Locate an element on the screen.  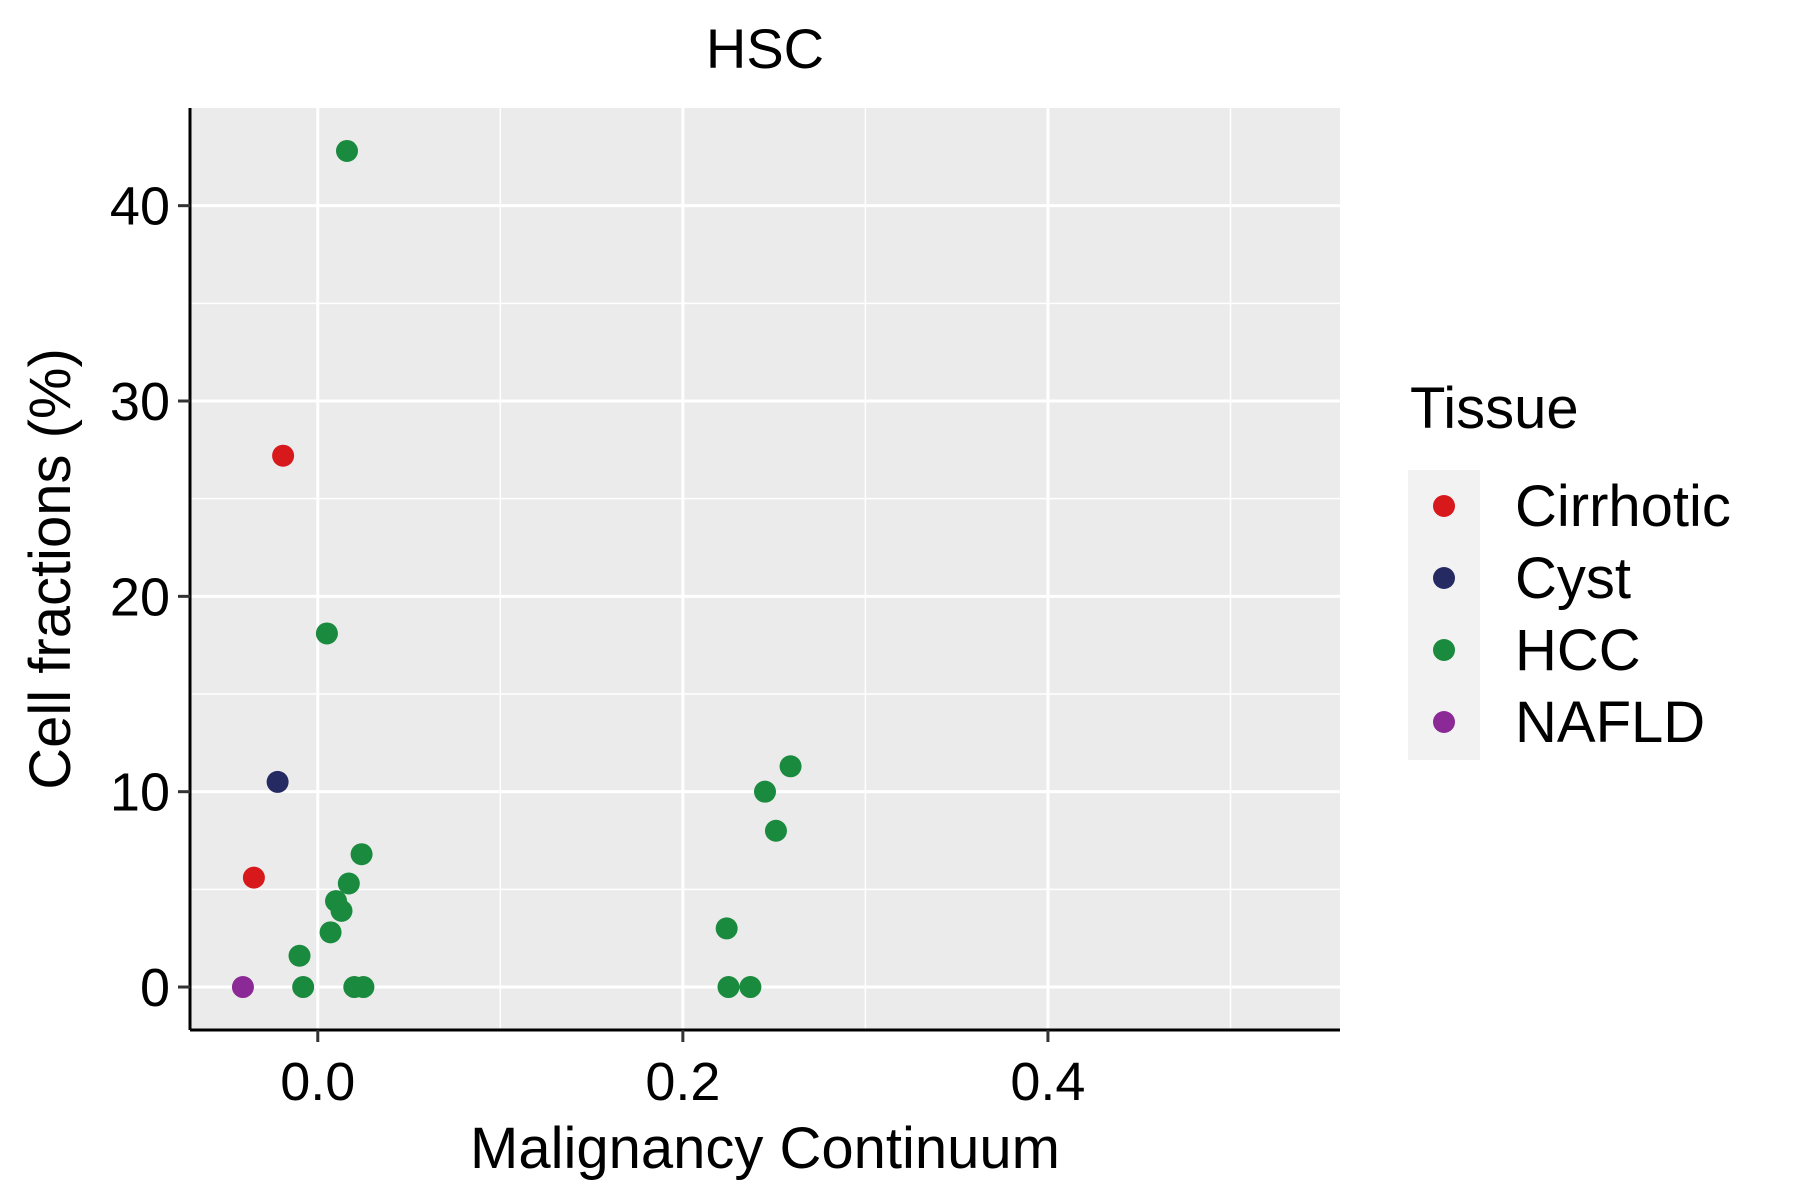
legend-label-cyst: Cyst is located at coordinates (1573, 578).